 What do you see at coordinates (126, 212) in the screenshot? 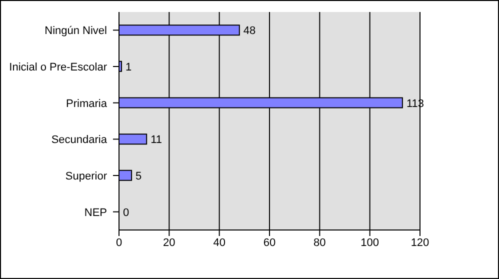
I see `data-label: 0` at bounding box center [126, 212].